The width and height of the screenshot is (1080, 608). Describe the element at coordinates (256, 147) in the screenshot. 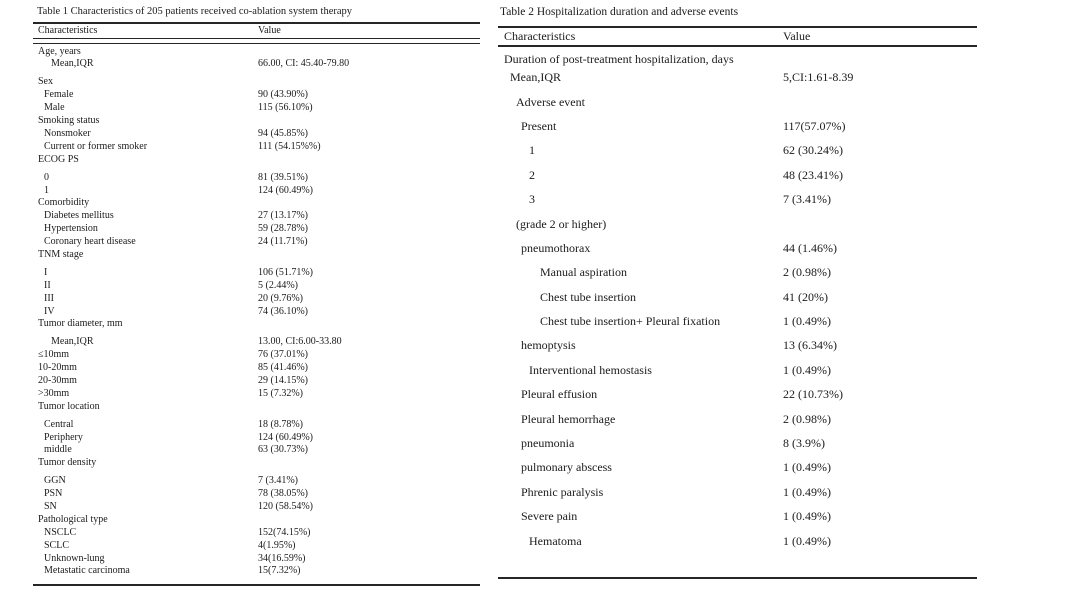

I see `table-row: Current or former smoker 111 (54.15%%)` at that location.